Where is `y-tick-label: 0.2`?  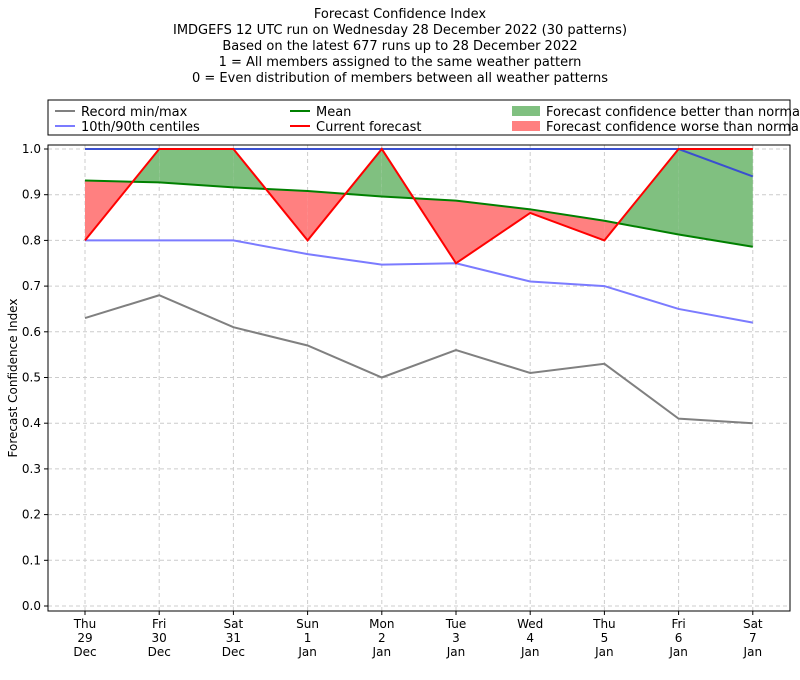 y-tick-label: 0.2 is located at coordinates (31, 515).